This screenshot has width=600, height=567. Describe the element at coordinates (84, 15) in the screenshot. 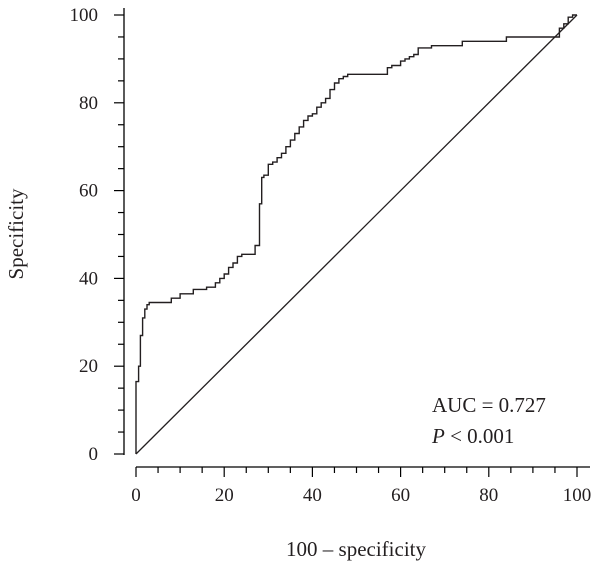

I see `y-tick-label: 100` at that location.